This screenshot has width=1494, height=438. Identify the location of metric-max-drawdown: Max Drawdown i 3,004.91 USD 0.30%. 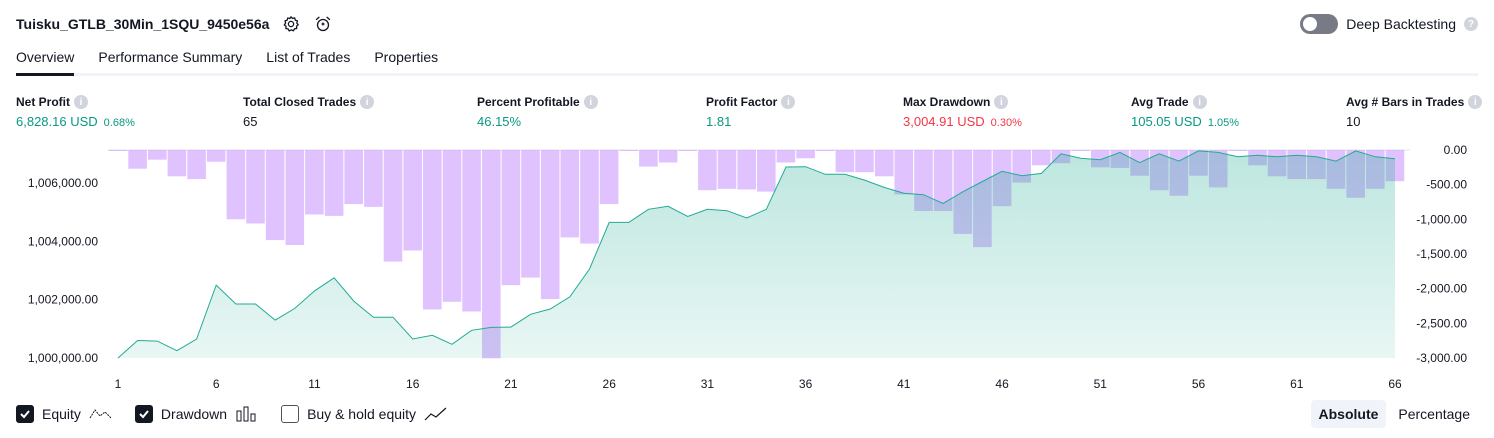
(962, 111).